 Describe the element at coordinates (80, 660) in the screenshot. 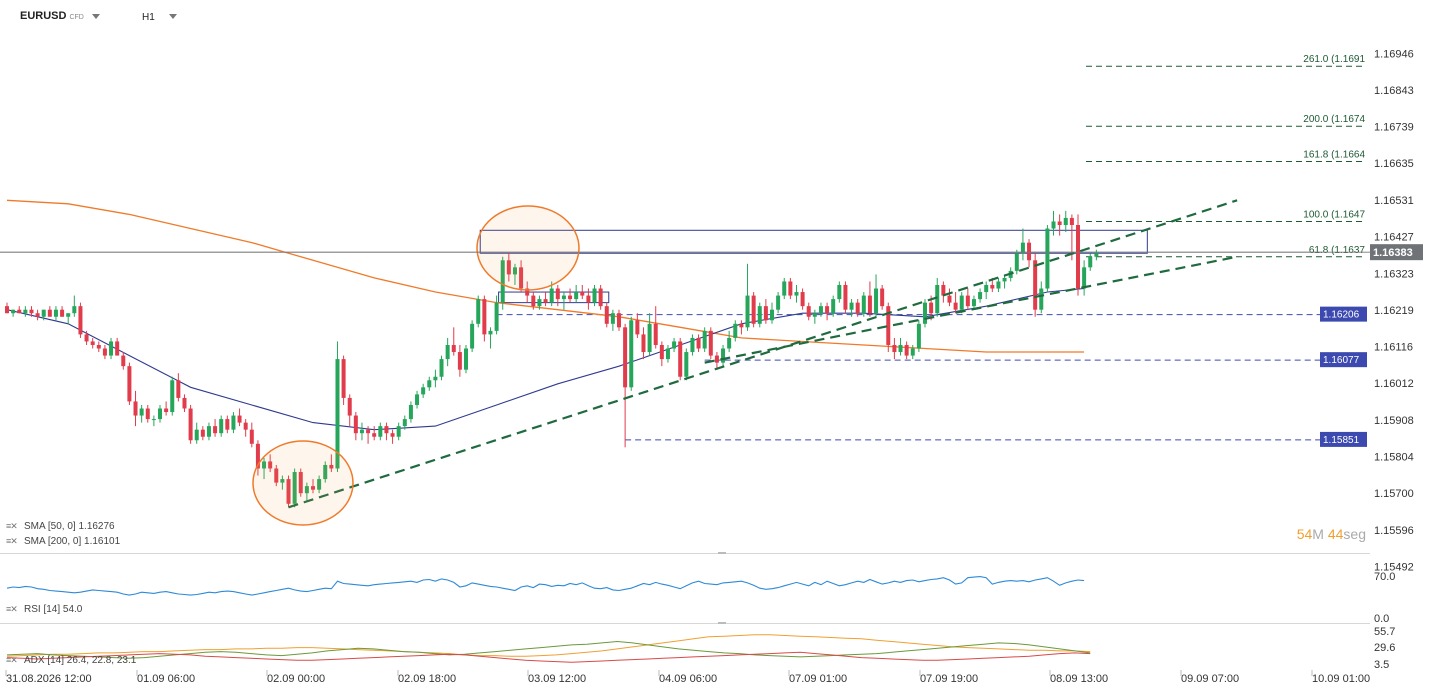

I see `legend-adx-text: ADX [14] 26.4, 22.8, 23.1` at that location.